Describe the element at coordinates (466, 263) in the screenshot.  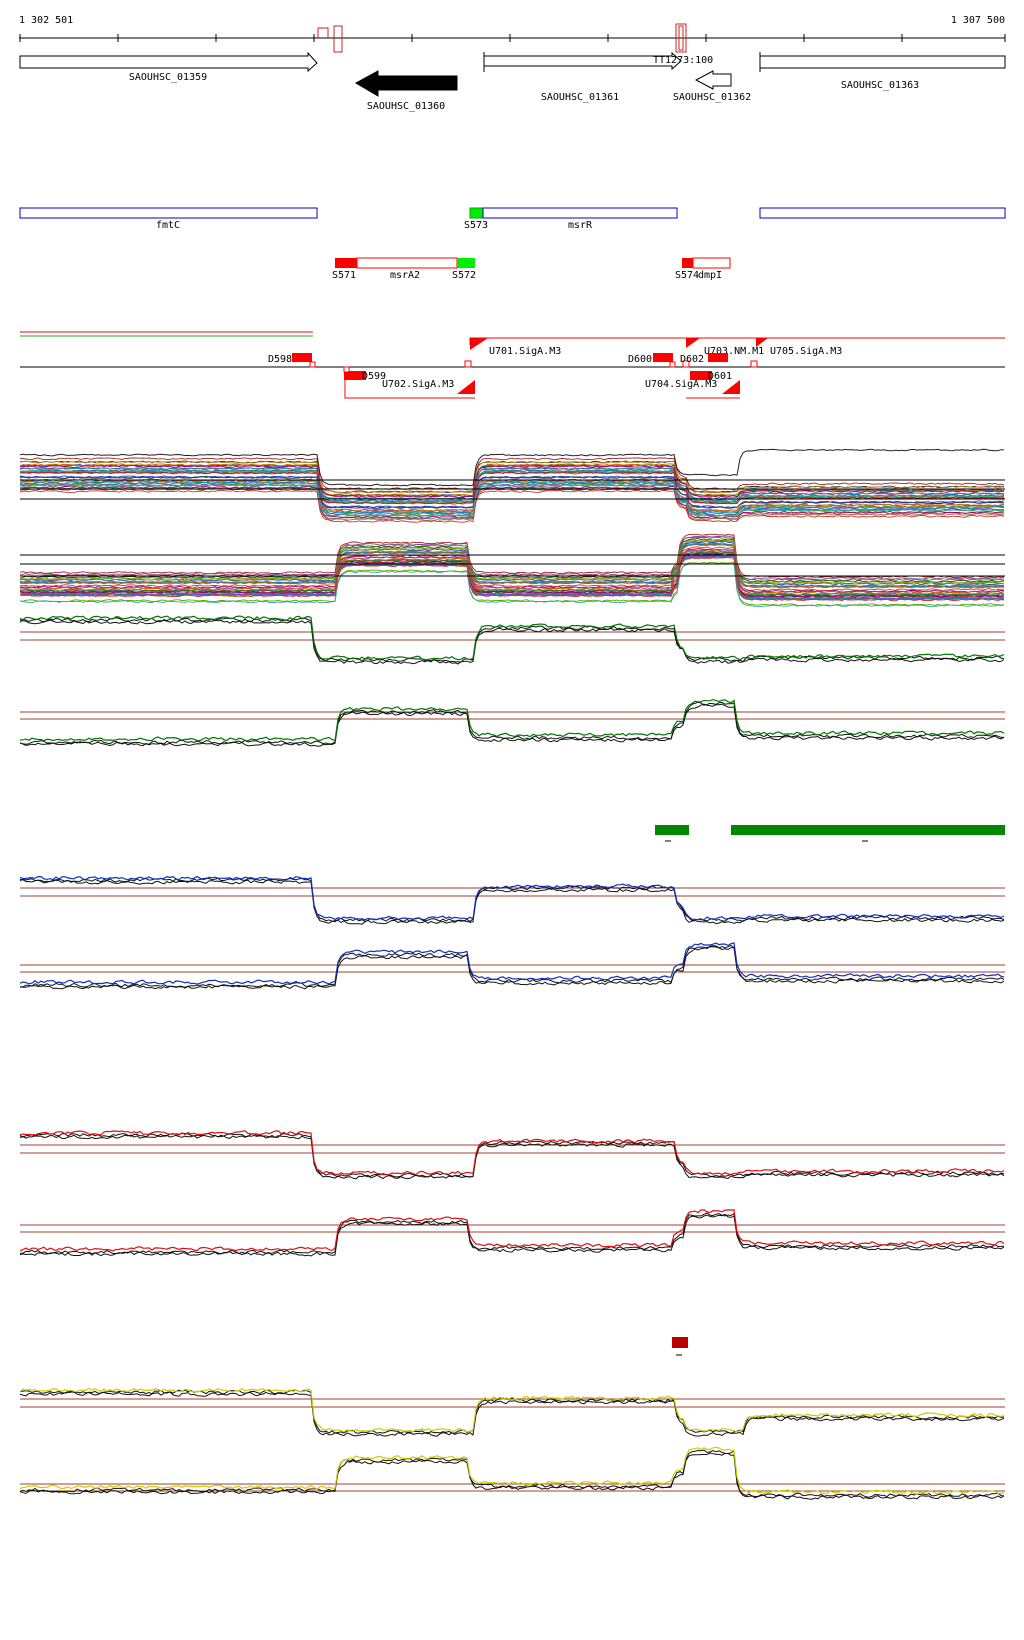
I see `tss-s572-marker` at that location.